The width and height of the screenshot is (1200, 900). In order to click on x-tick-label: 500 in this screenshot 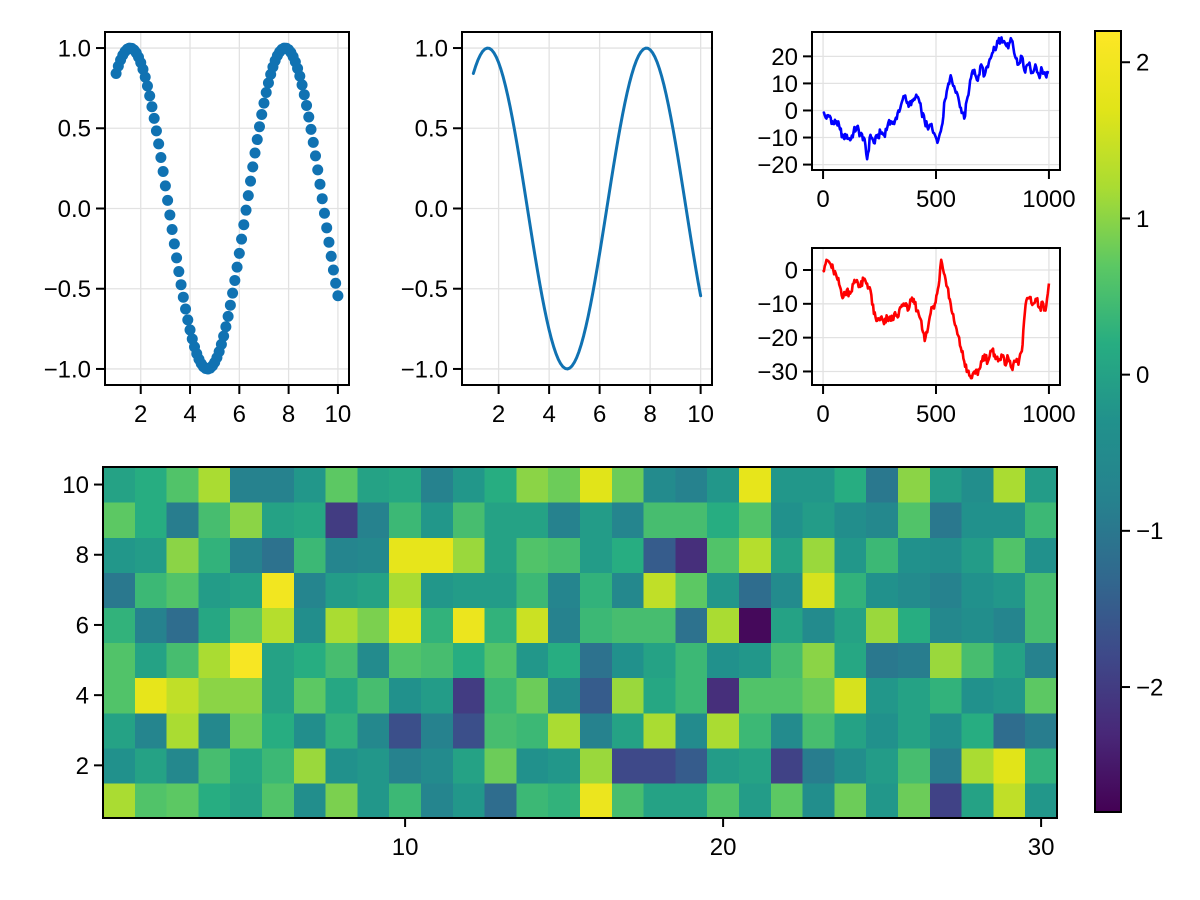, I will do `click(936, 414)`.